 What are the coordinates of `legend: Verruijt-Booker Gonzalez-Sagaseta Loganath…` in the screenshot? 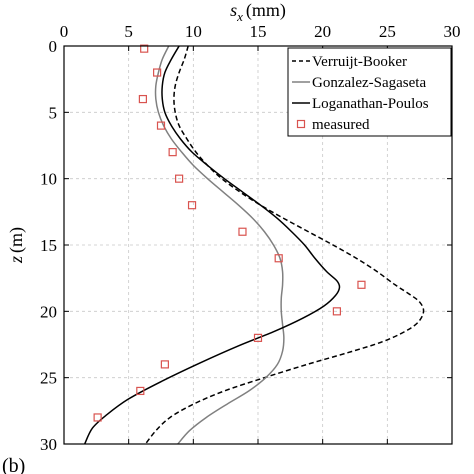 It's located at (369, 92).